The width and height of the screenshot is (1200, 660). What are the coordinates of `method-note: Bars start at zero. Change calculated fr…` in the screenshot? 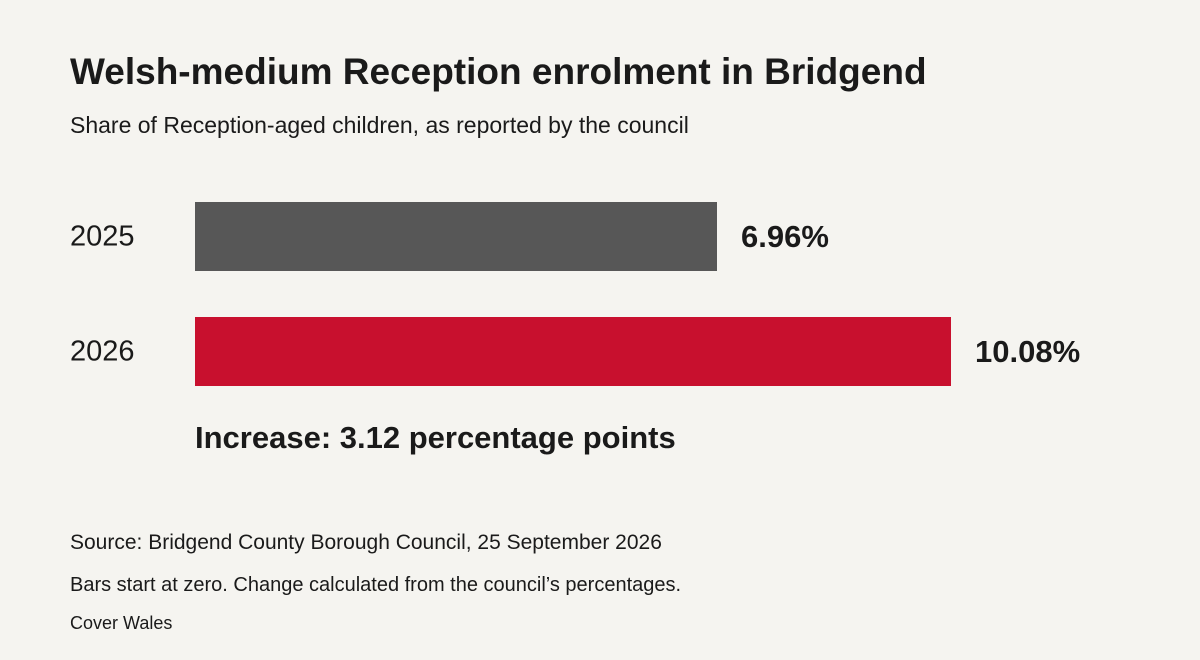 It's located at (376, 585).